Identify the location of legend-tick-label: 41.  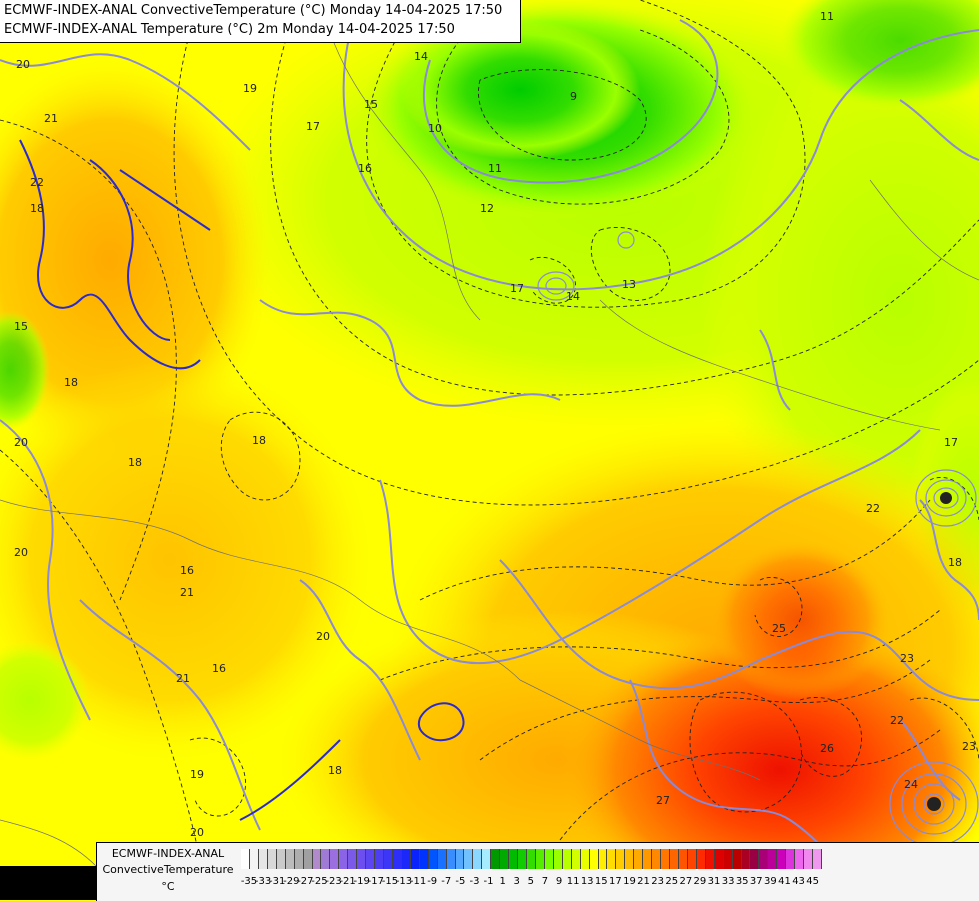
(784, 881).